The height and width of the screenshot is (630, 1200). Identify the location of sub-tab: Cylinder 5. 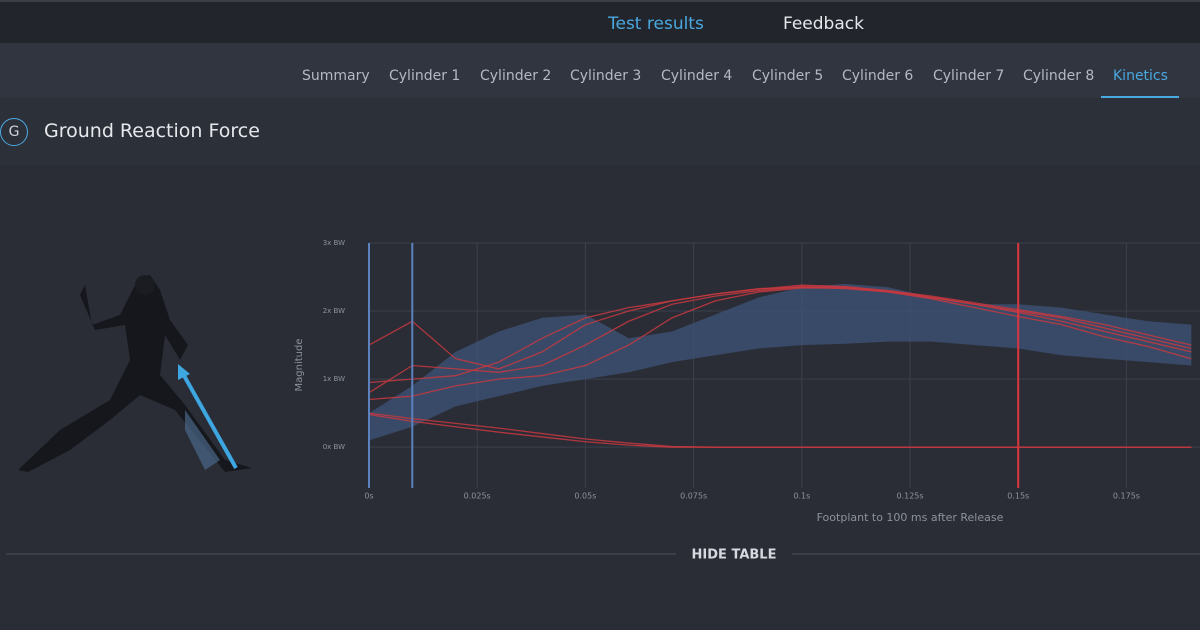
(788, 76).